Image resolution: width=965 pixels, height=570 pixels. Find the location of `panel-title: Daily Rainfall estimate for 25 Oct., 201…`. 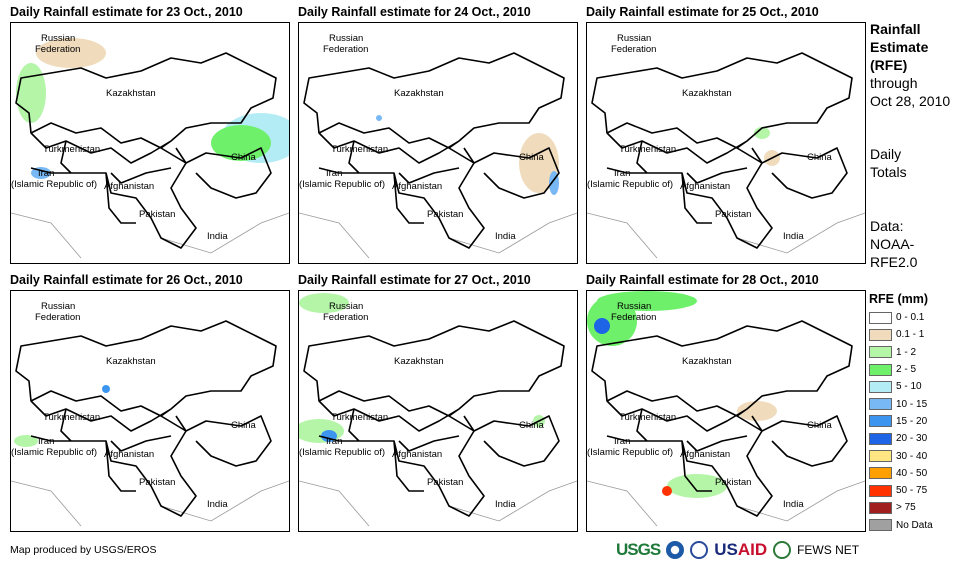

panel-title: Daily Rainfall estimate for 25 Oct., 201… is located at coordinates (702, 12).